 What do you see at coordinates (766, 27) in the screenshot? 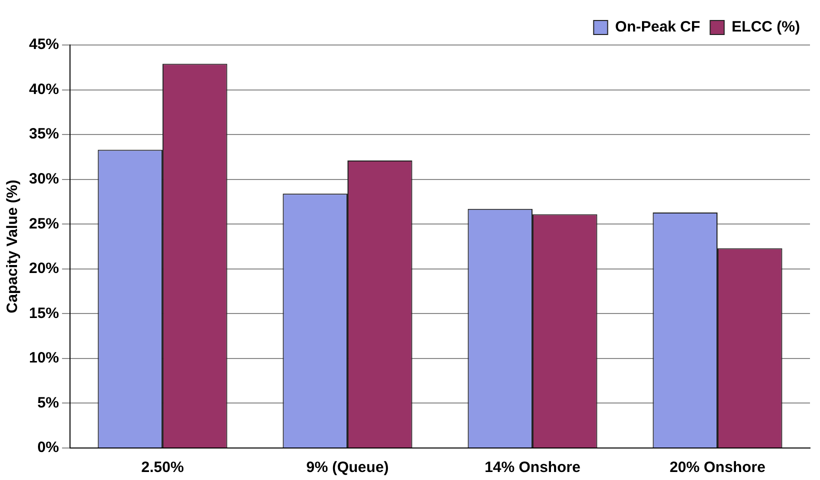
I see `legend-label: ELCC (%)` at bounding box center [766, 27].